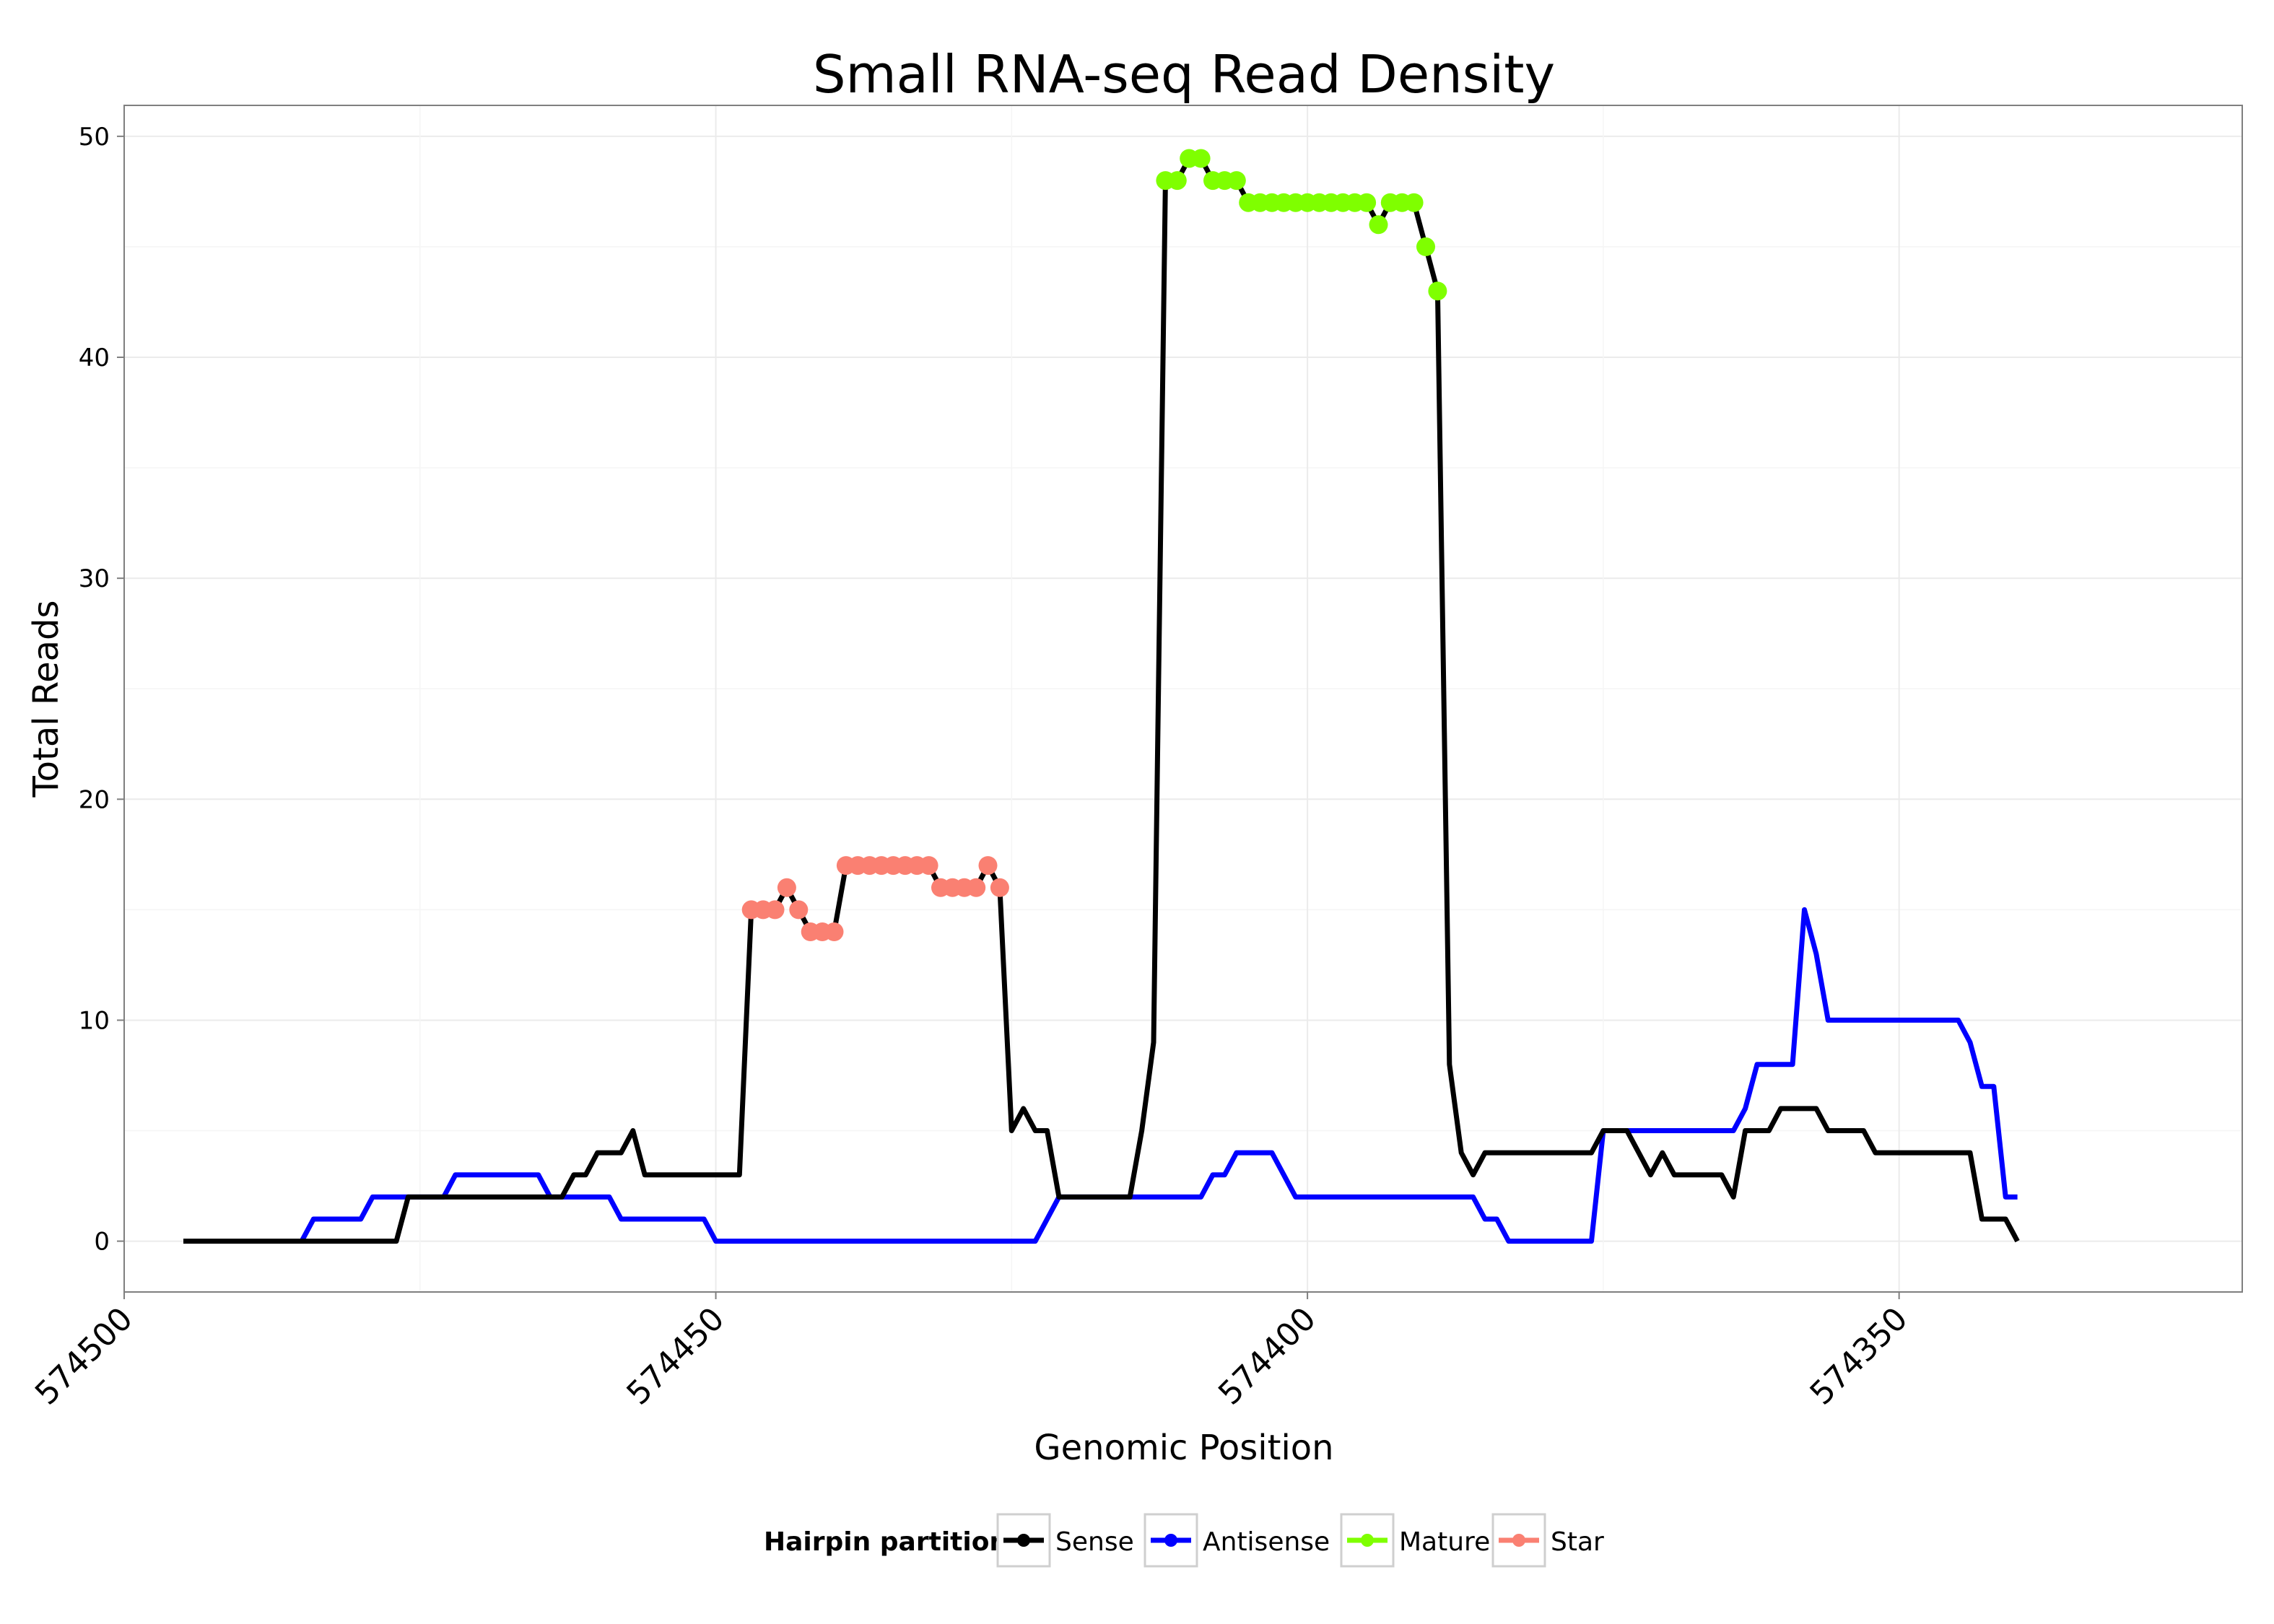 The image size is (2274, 1624). I want to click on y-axis-title: Total Reads, so click(46, 699).